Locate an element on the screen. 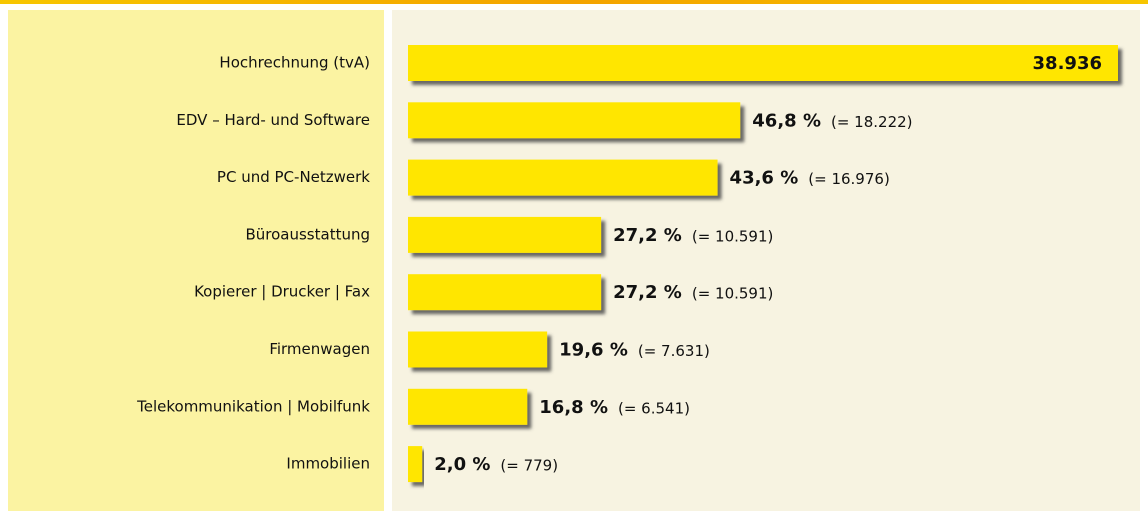 The height and width of the screenshot is (511, 1148). value-label: (= 779) is located at coordinates (529, 466).